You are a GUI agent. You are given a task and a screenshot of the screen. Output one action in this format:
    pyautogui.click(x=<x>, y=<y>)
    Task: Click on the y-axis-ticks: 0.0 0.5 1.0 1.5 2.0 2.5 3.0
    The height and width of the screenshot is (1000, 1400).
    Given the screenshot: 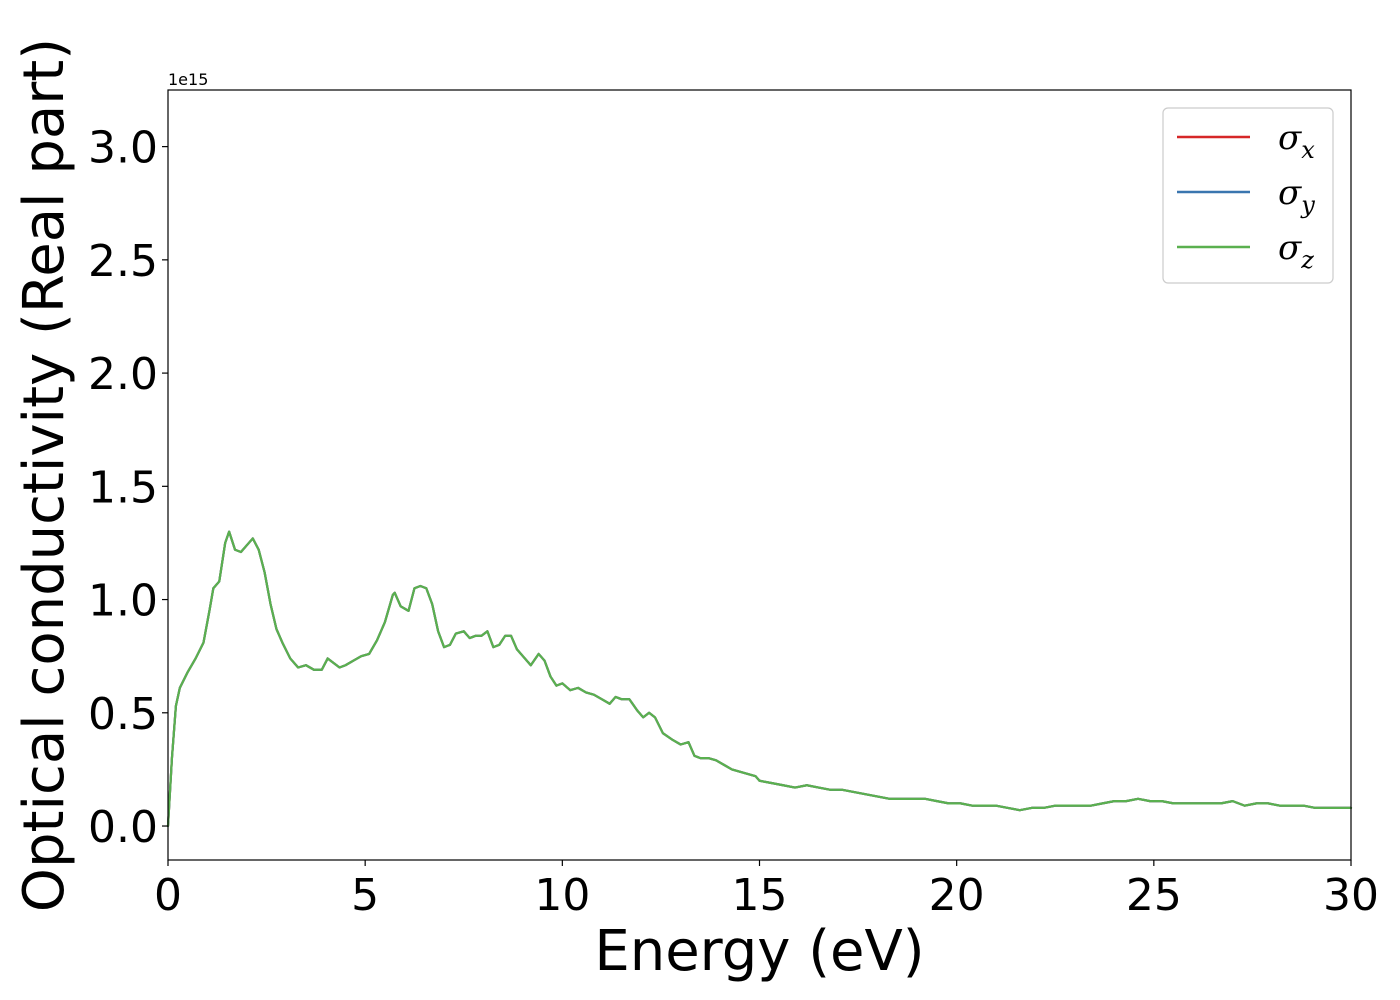 What is the action you would take?
    pyautogui.click(x=128, y=488)
    